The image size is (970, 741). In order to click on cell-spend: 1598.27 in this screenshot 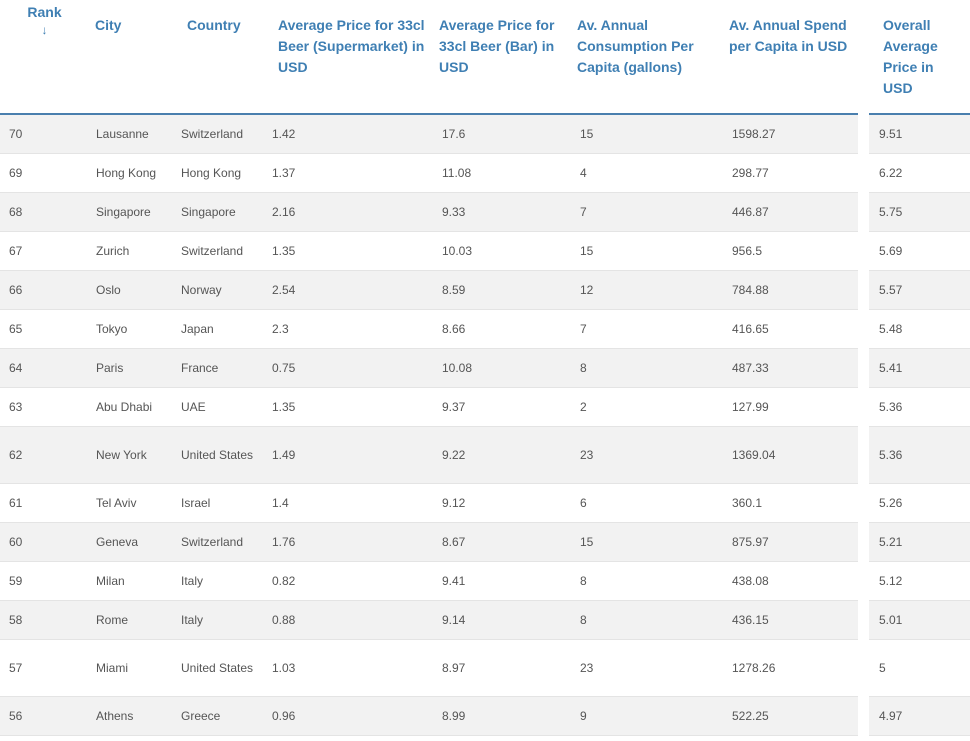, I will do `click(790, 134)`.